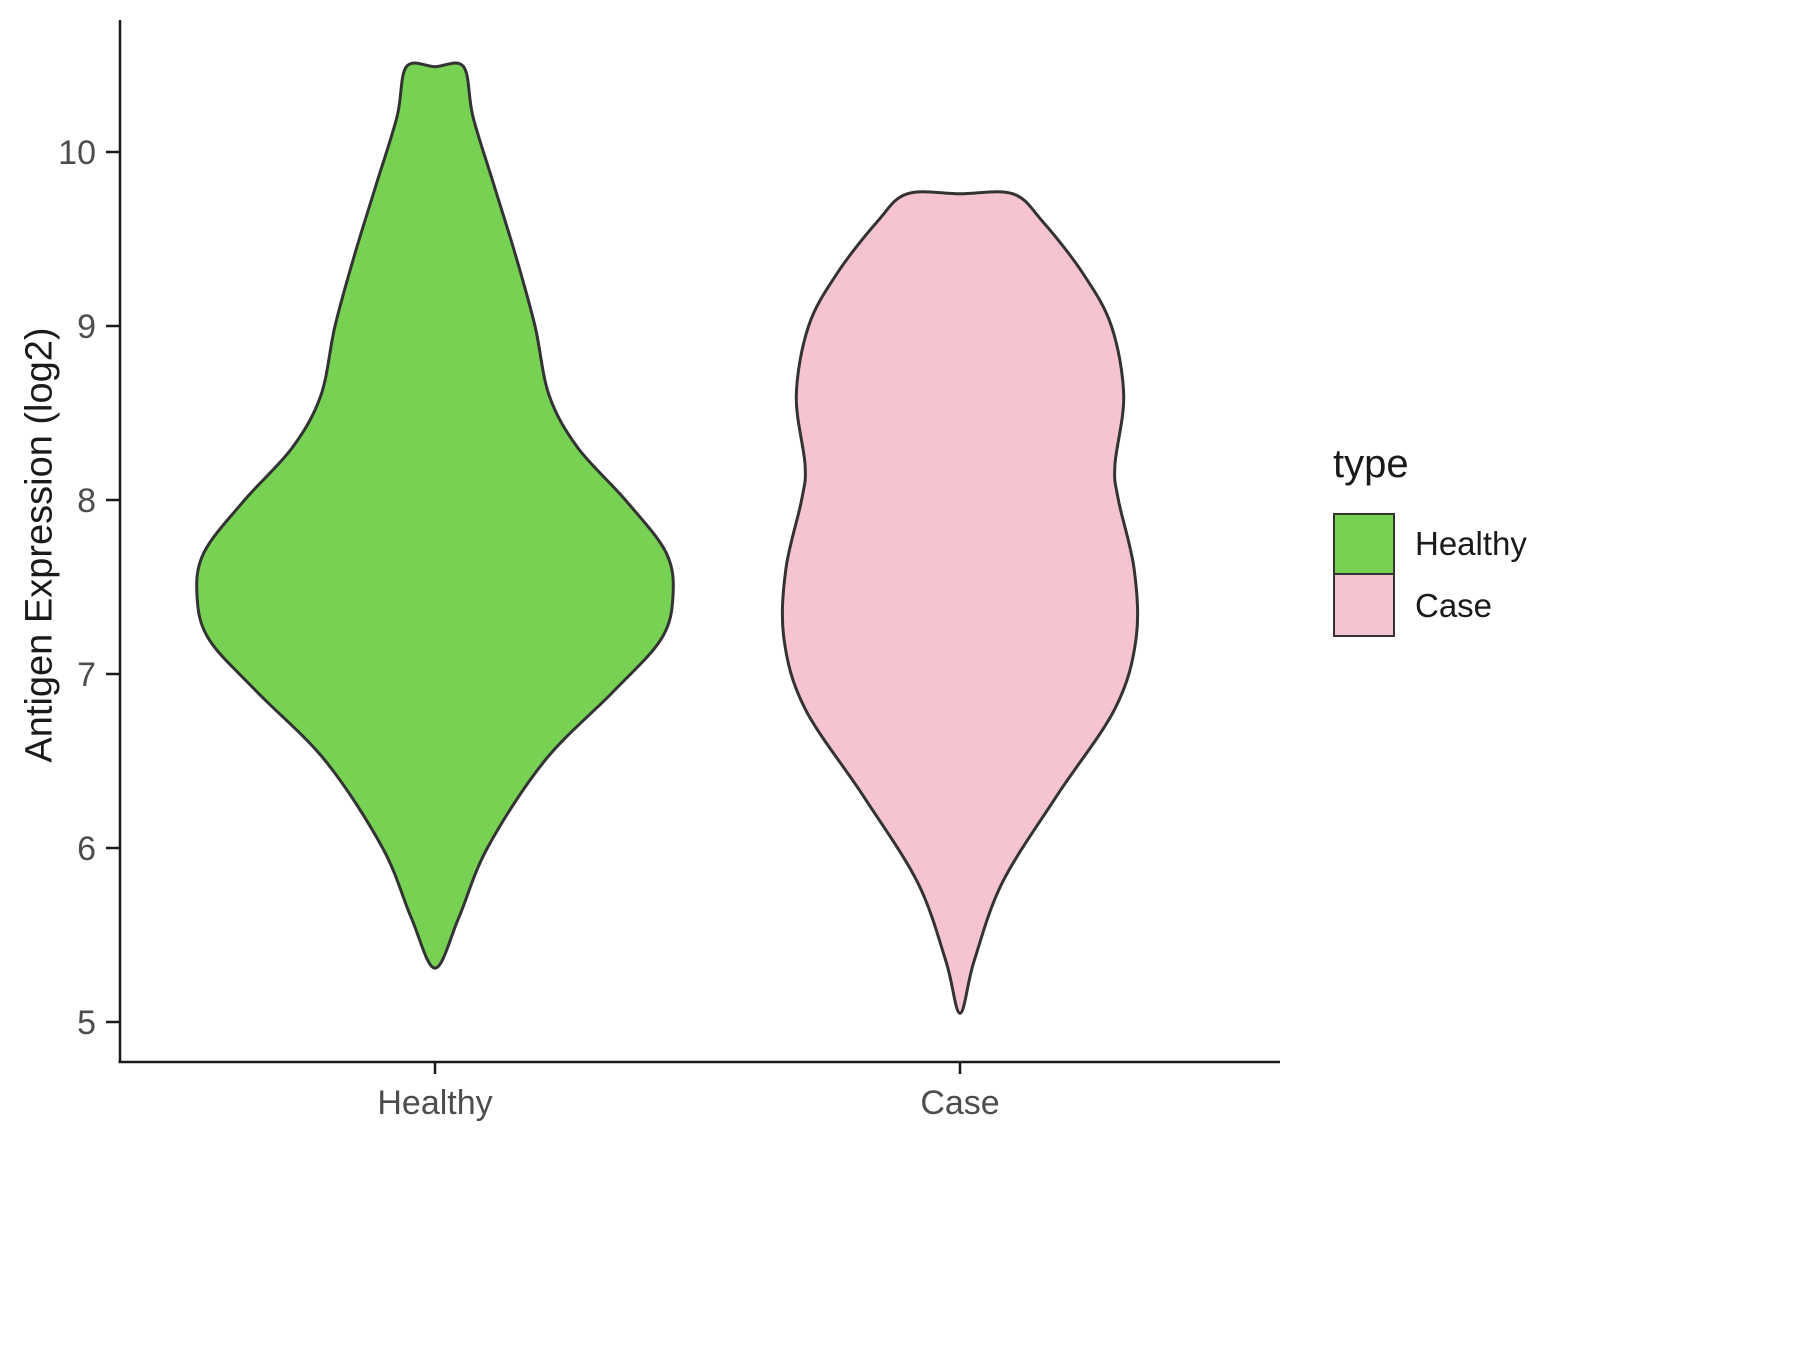  What do you see at coordinates (86, 849) in the screenshot?
I see `y-tick-label: 6` at bounding box center [86, 849].